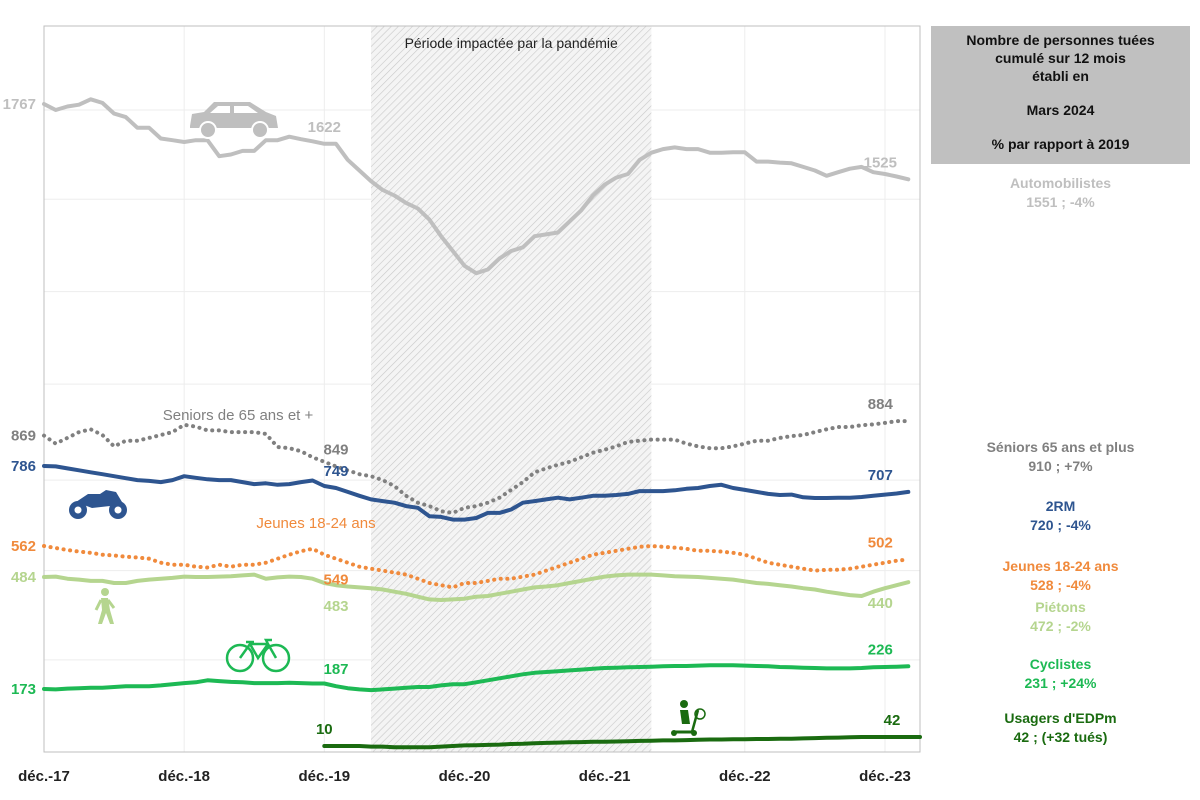 Image resolution: width=1200 pixels, height=800 pixels. What do you see at coordinates (1060, 515) in the screenshot?
I see `summary-2rm: 2RM 720 ; -4%` at bounding box center [1060, 515].